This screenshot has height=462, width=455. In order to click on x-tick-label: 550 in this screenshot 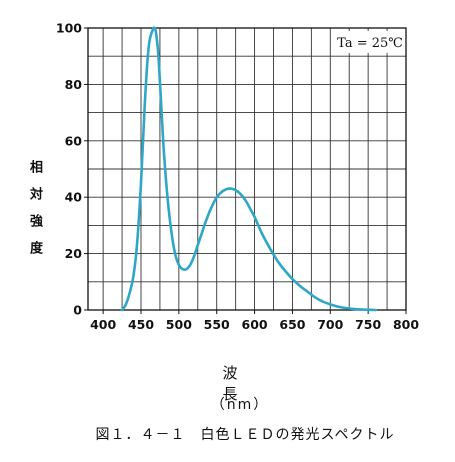, I will do `click(217, 324)`.